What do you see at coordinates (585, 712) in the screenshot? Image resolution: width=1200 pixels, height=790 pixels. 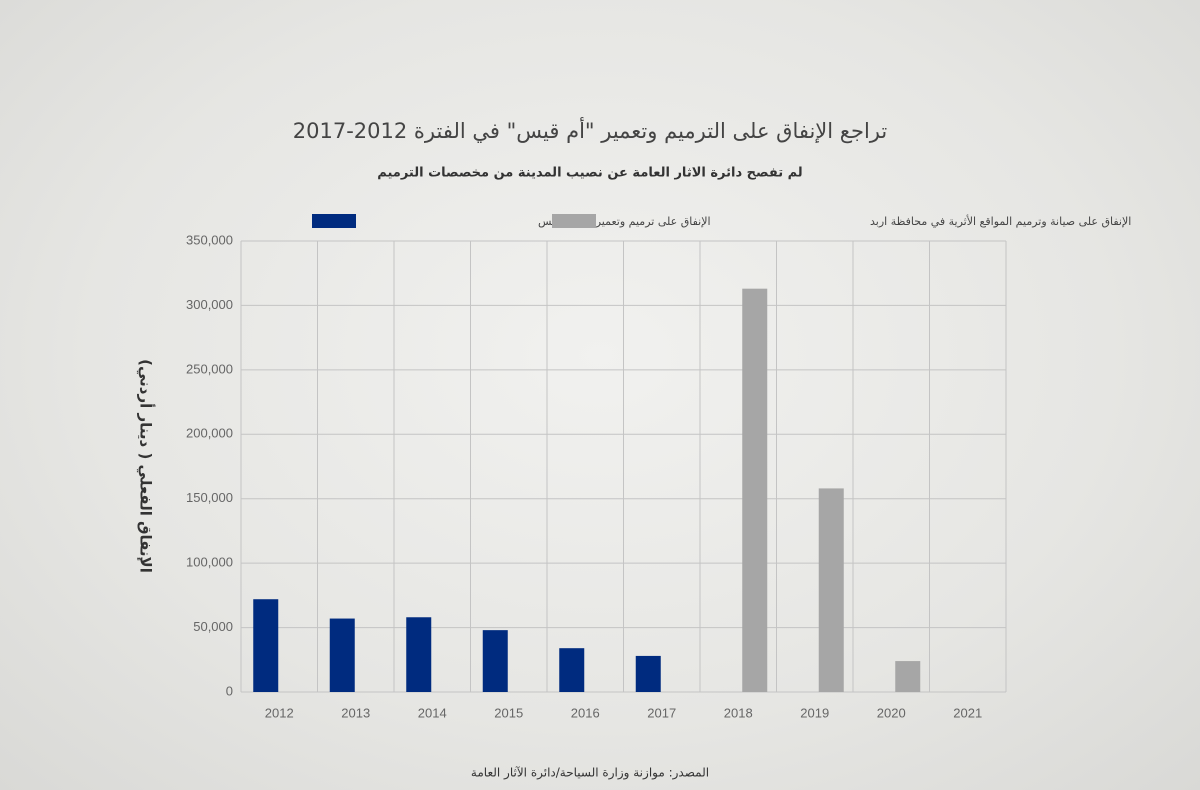 I see `x-tick-label: 2016` at bounding box center [585, 712].